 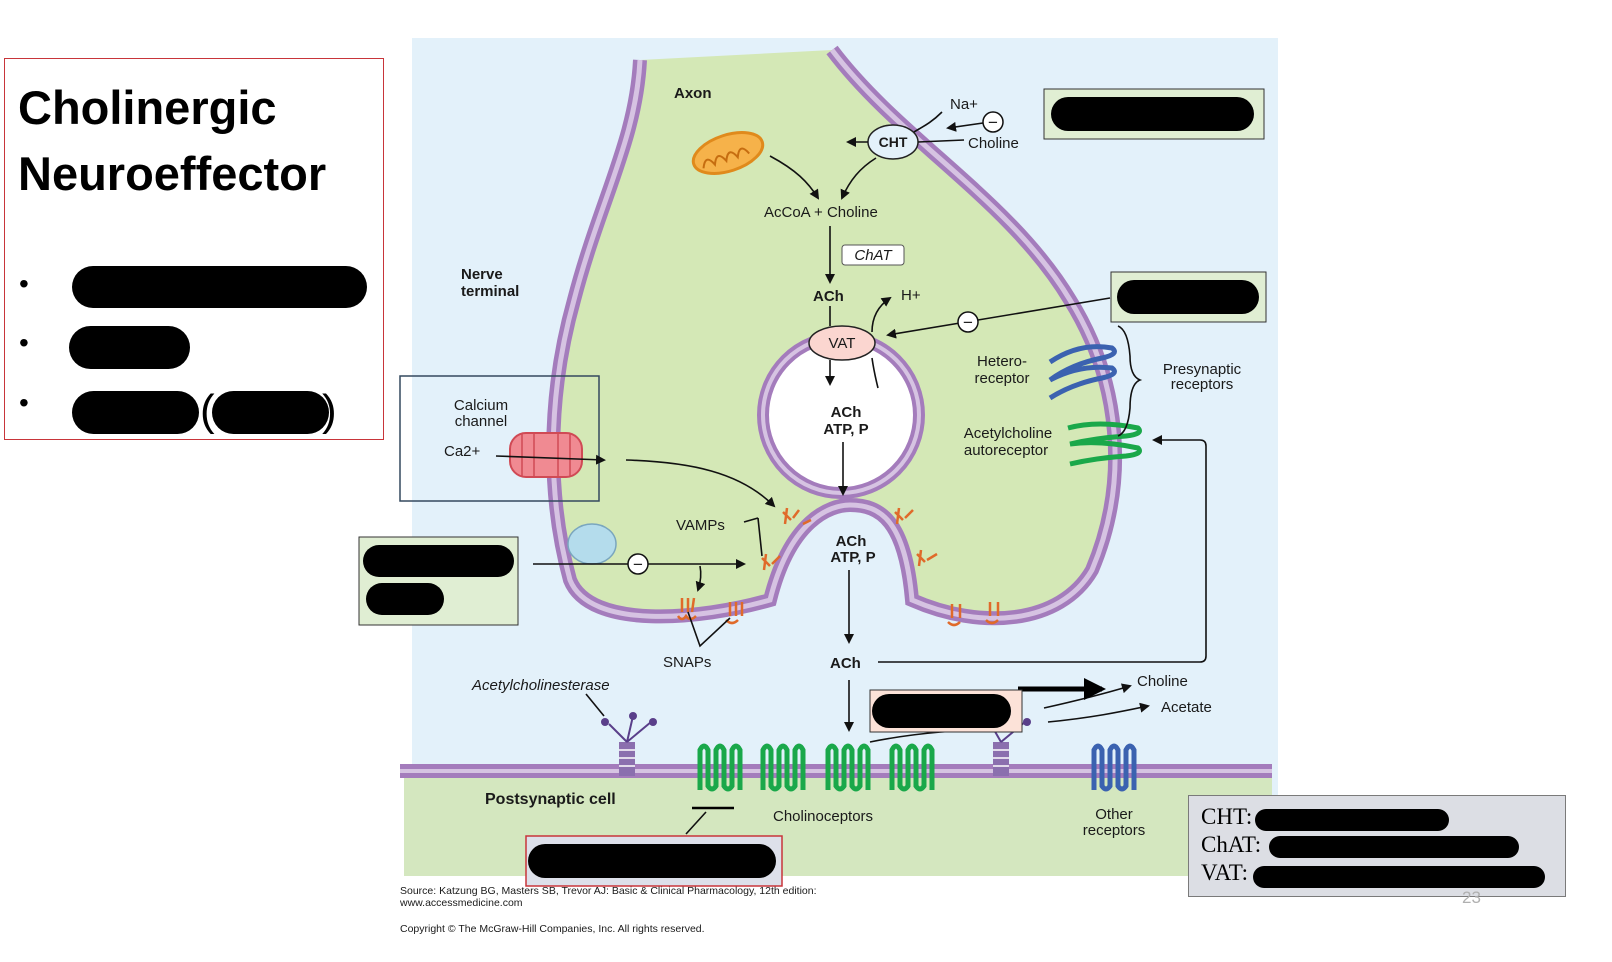 I want to click on acetate-label: Acetate, so click(x=1186, y=707).